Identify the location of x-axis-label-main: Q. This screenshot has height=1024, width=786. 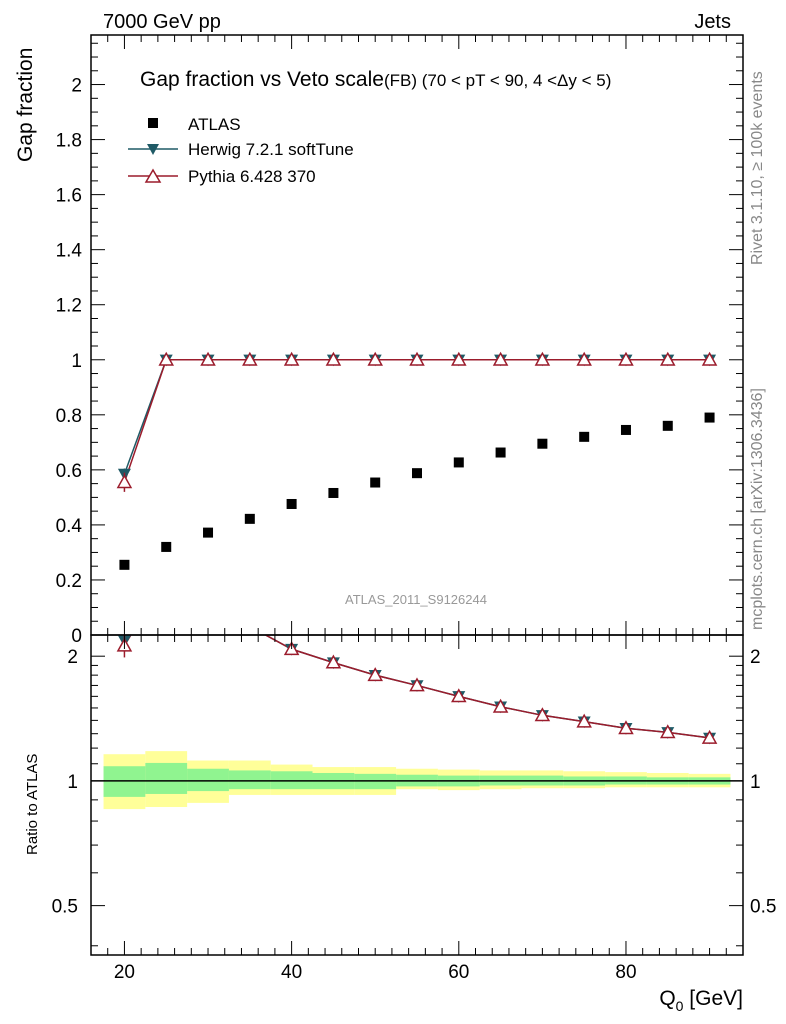
(667, 998).